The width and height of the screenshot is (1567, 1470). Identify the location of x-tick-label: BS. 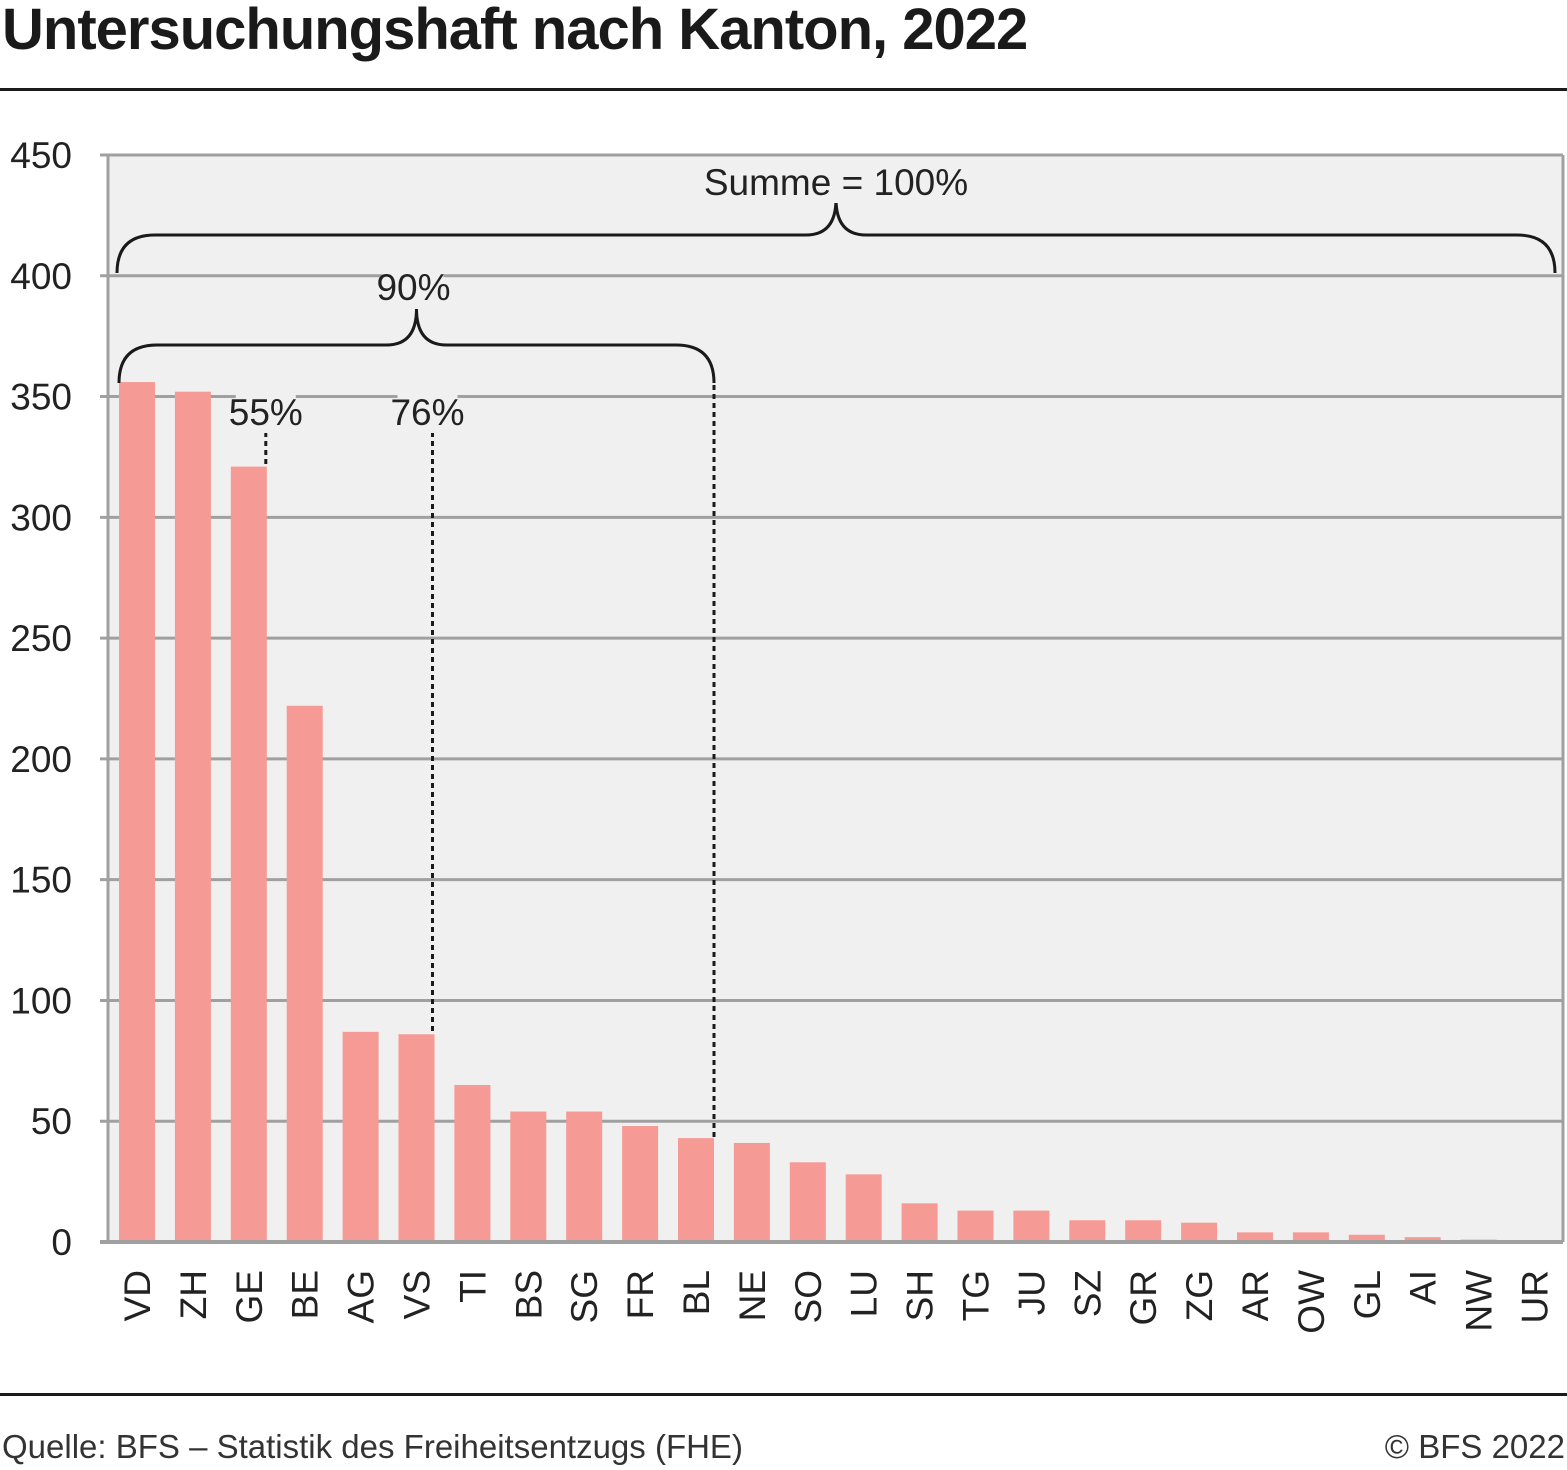
(528, 1294).